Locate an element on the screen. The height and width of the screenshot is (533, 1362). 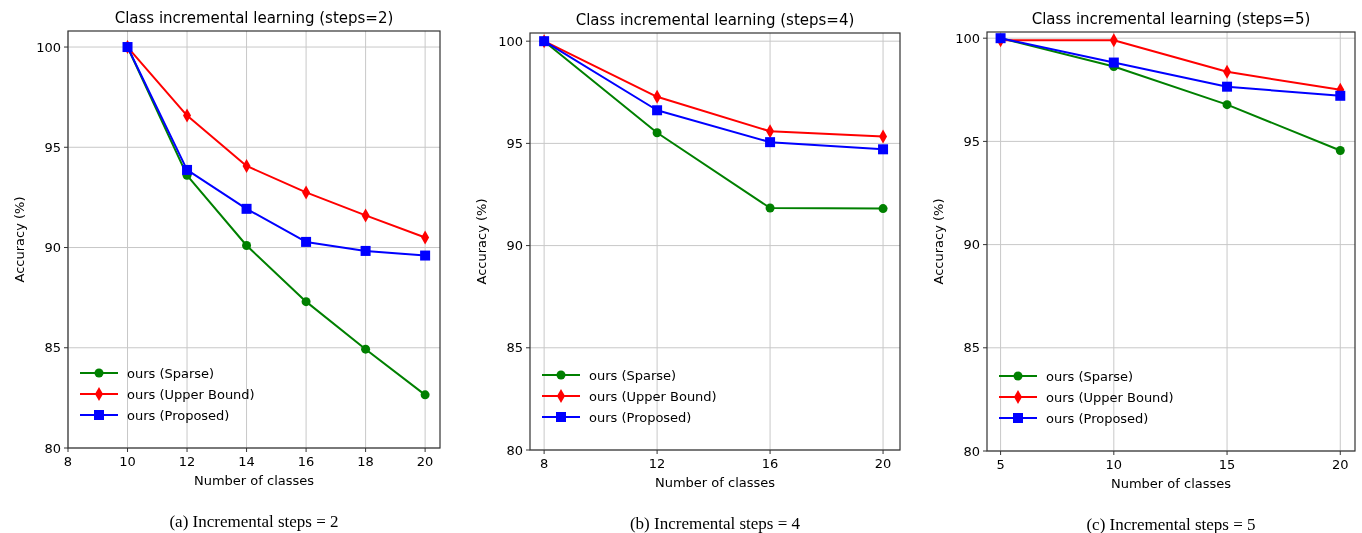
chart-title: Class incremental learning (steps=5) is located at coordinates (1171, 19).